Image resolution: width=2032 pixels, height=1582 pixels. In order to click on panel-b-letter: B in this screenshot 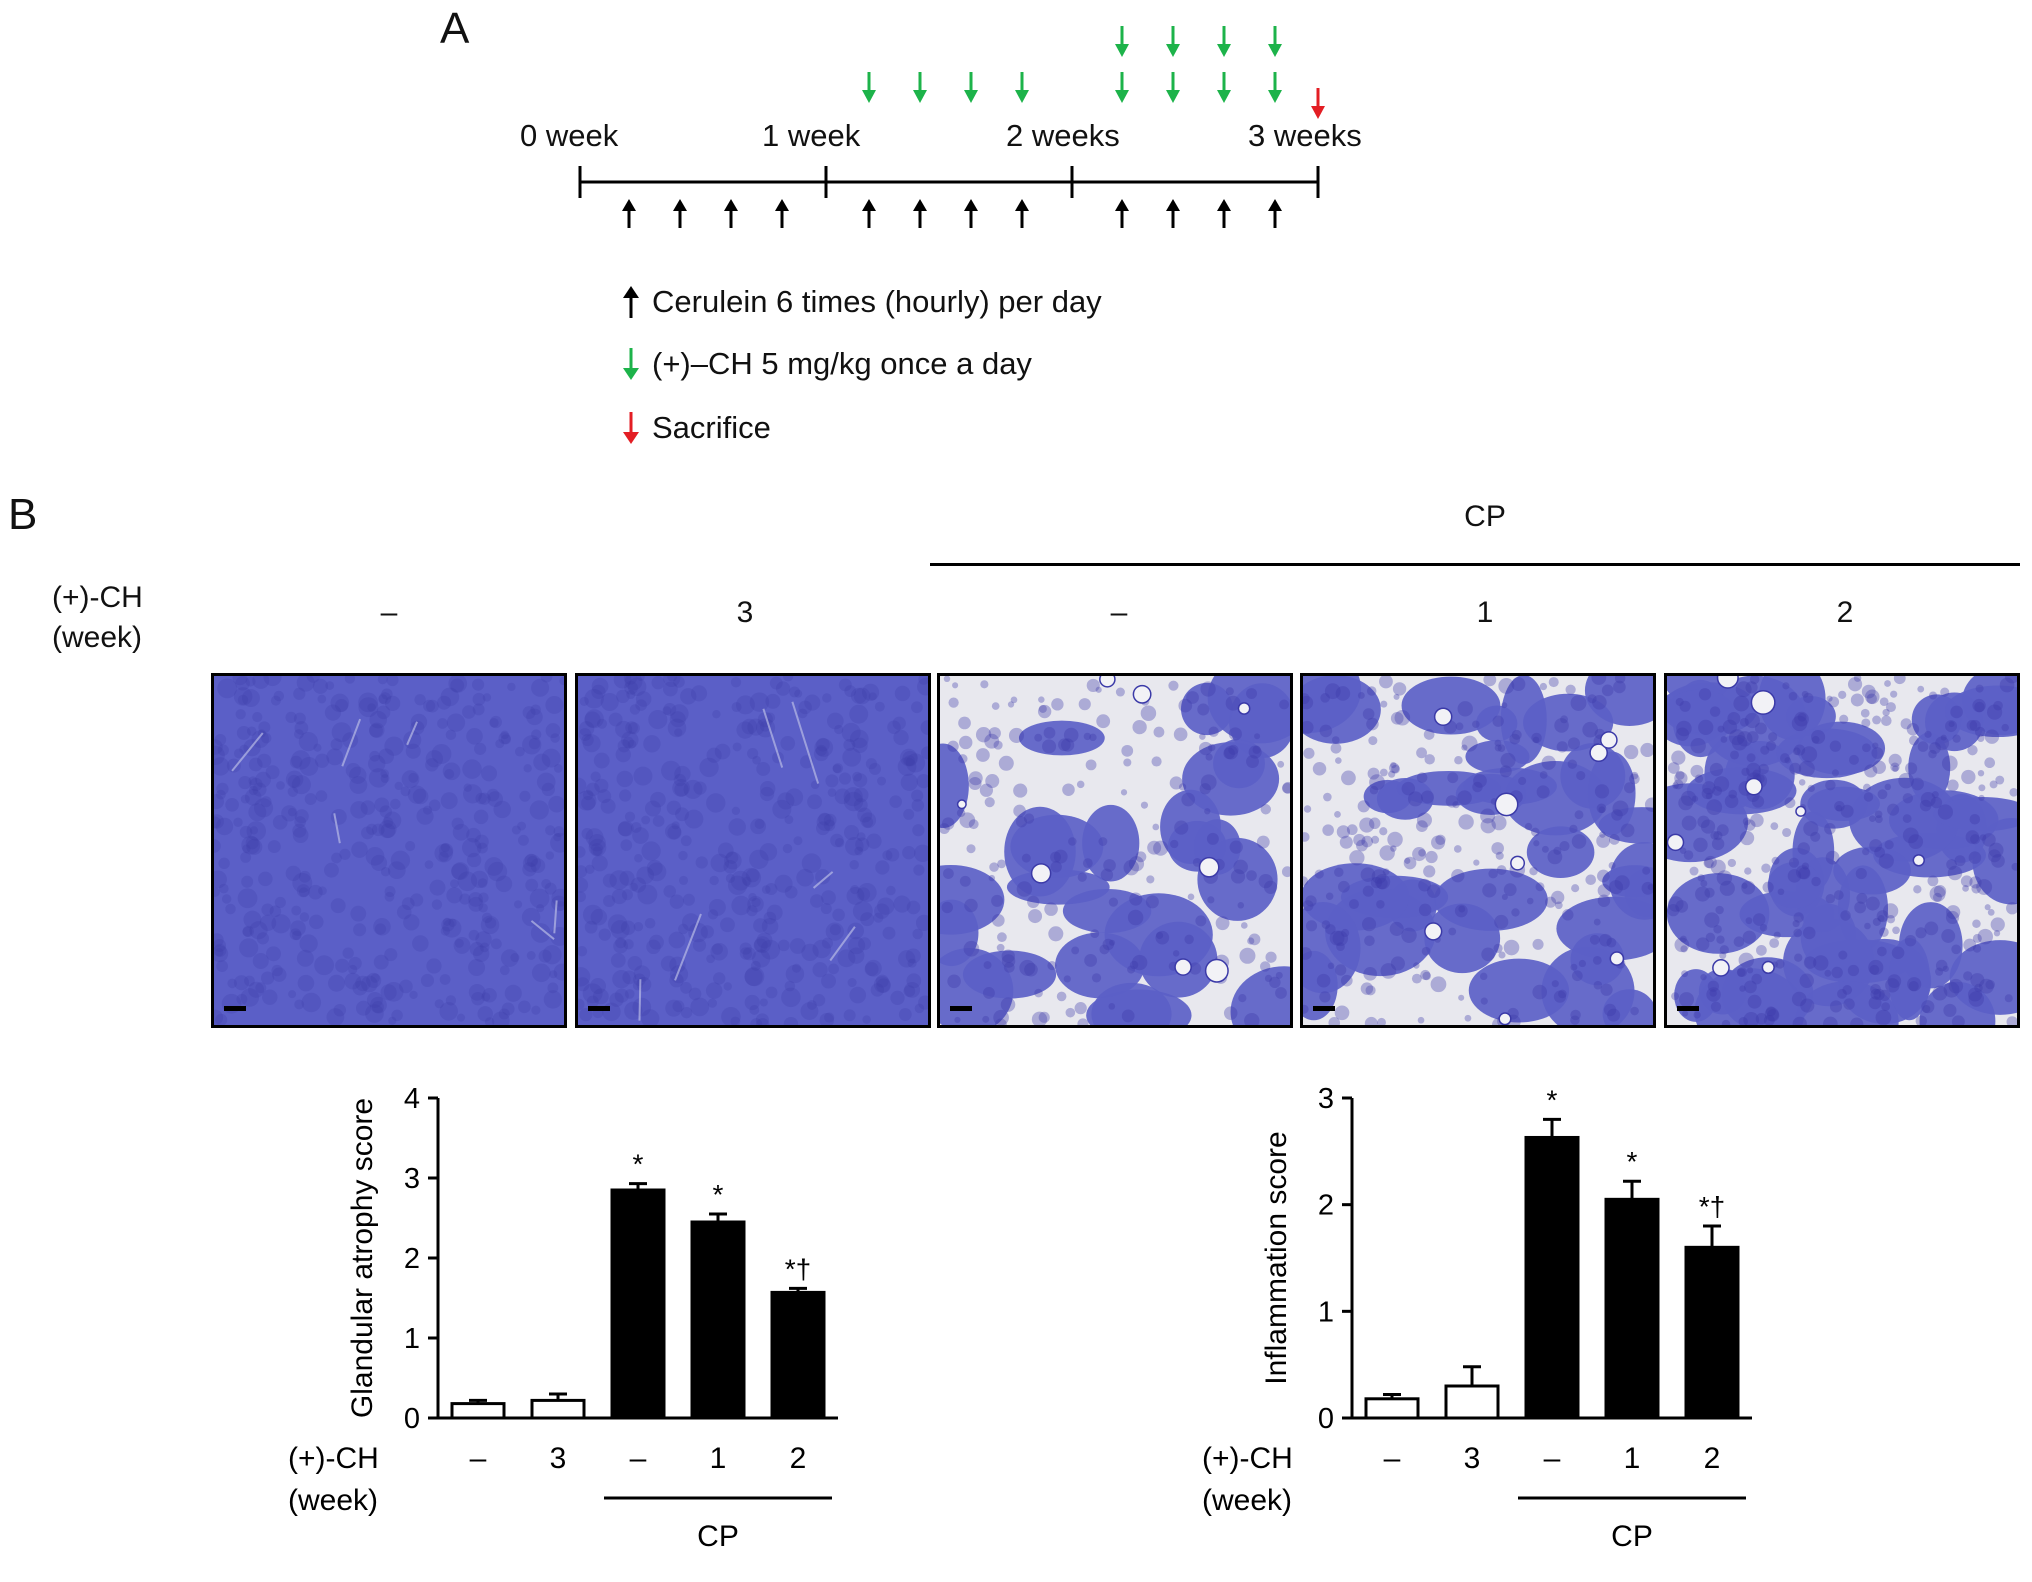, I will do `click(23, 514)`.